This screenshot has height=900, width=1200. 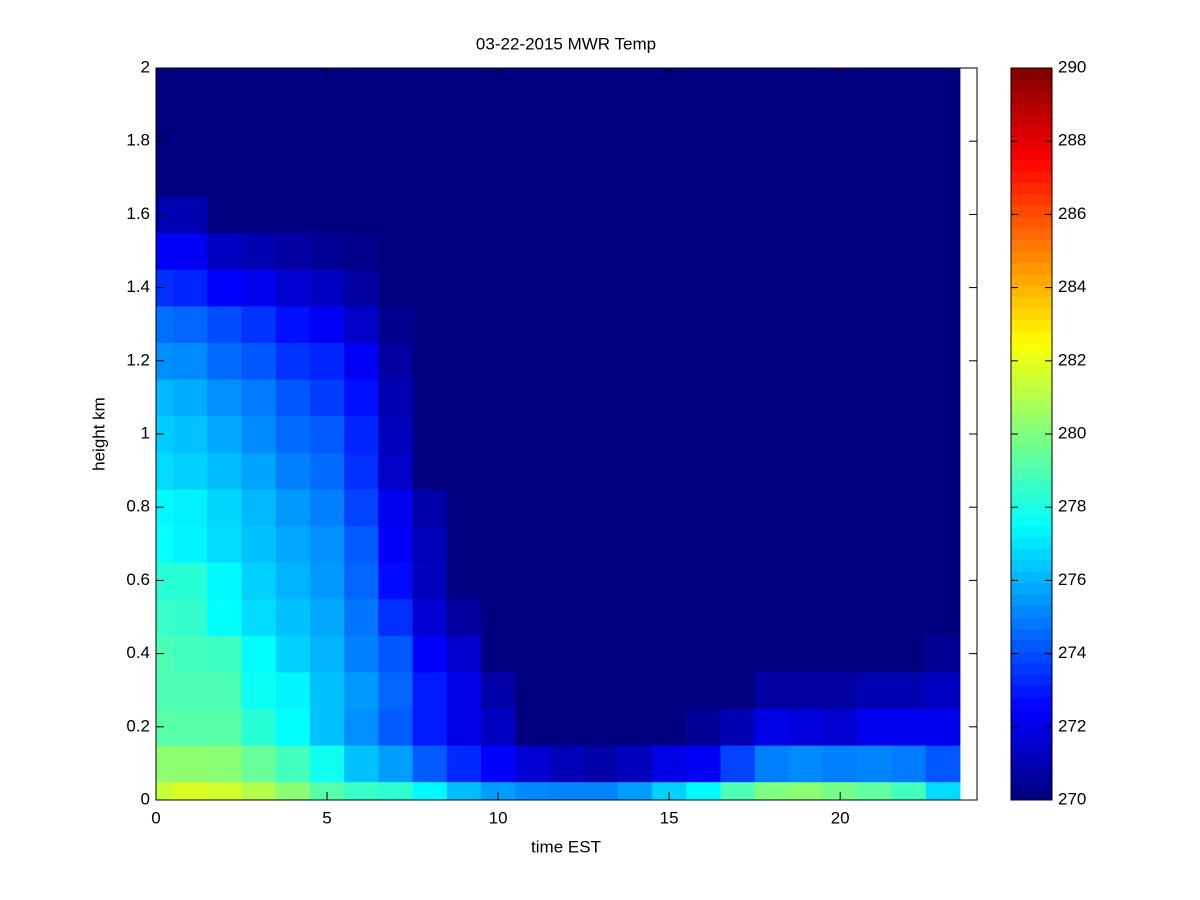 I want to click on colorbar-tick-label: 280, so click(x=1072, y=432).